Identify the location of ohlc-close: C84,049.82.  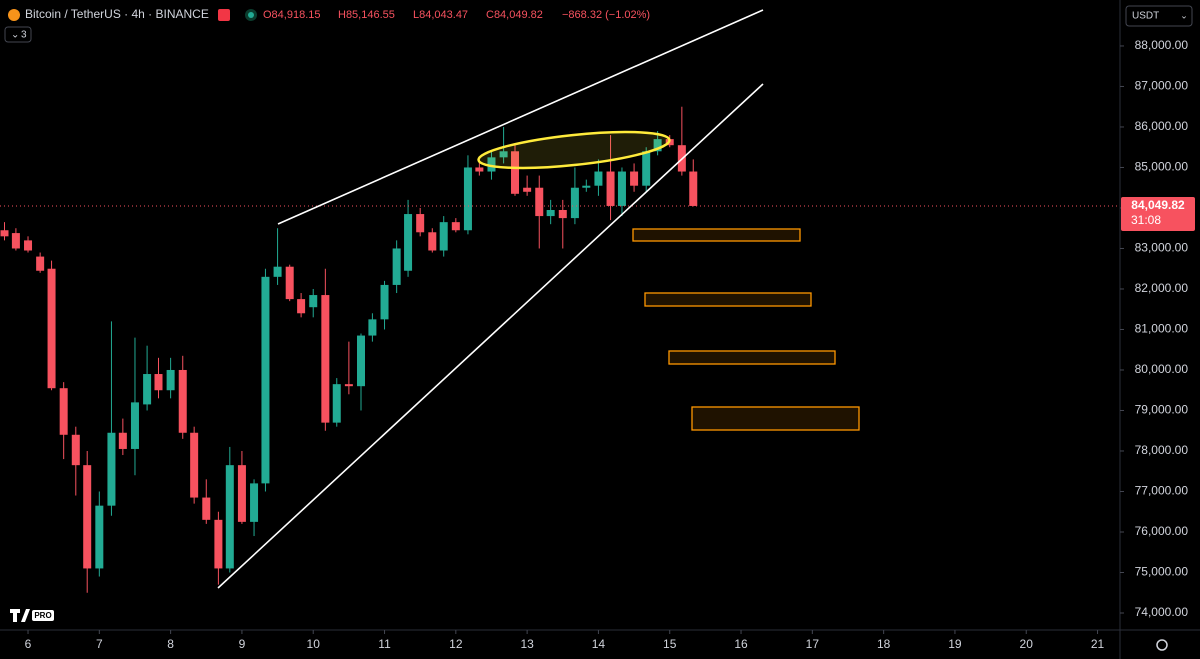
(514, 15).